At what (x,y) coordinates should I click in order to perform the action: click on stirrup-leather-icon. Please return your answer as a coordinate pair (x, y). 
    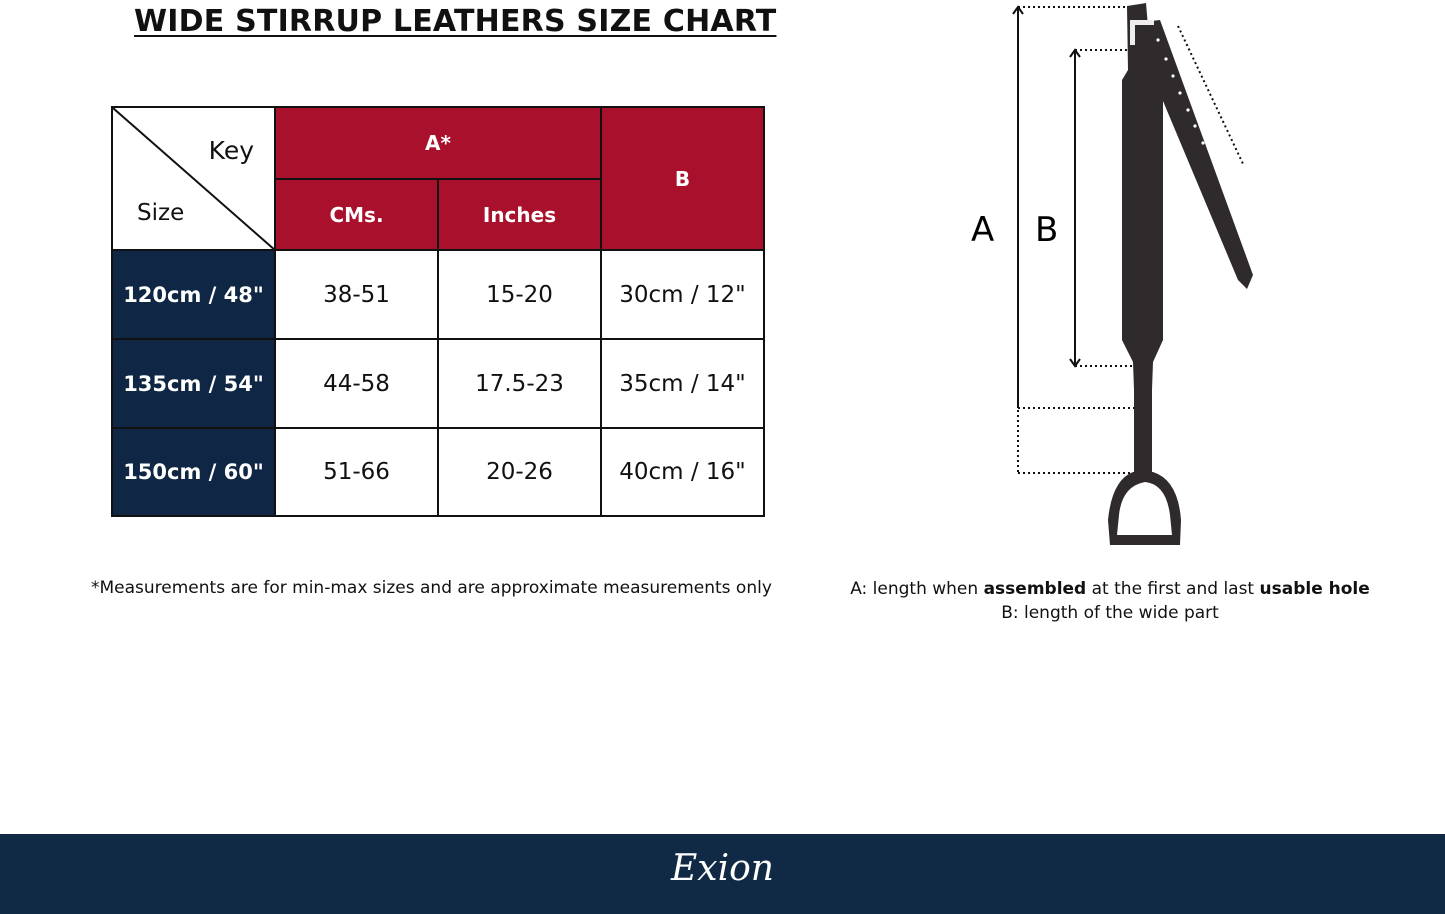
    Looking at the image, I should click on (1180, 274).